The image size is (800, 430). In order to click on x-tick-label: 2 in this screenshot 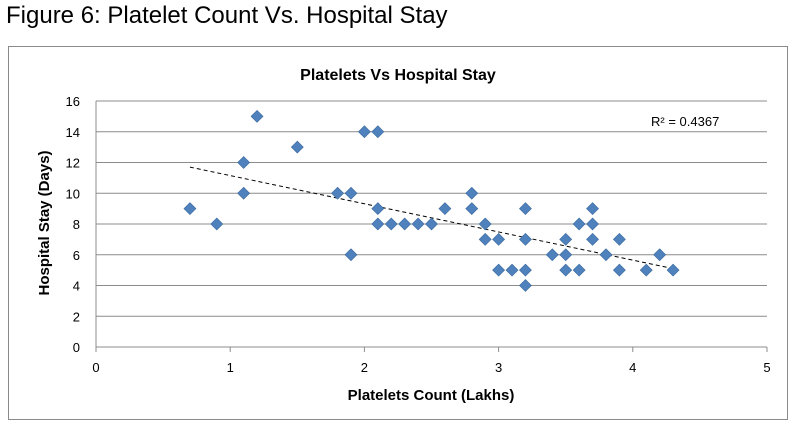, I will do `click(364, 367)`.